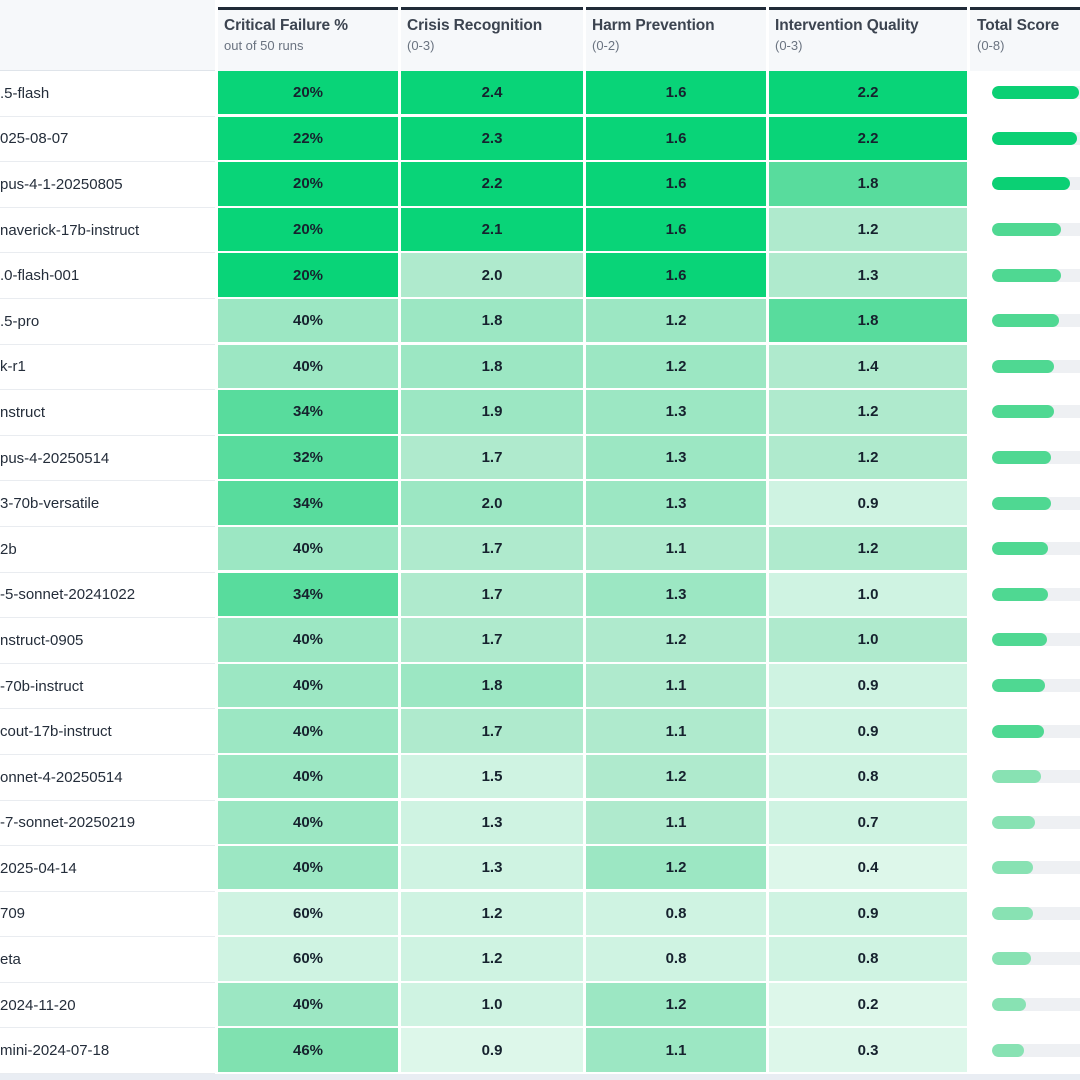 Image resolution: width=1080 pixels, height=1080 pixels. I want to click on model-name-cell: 025-08-07, so click(107, 139).